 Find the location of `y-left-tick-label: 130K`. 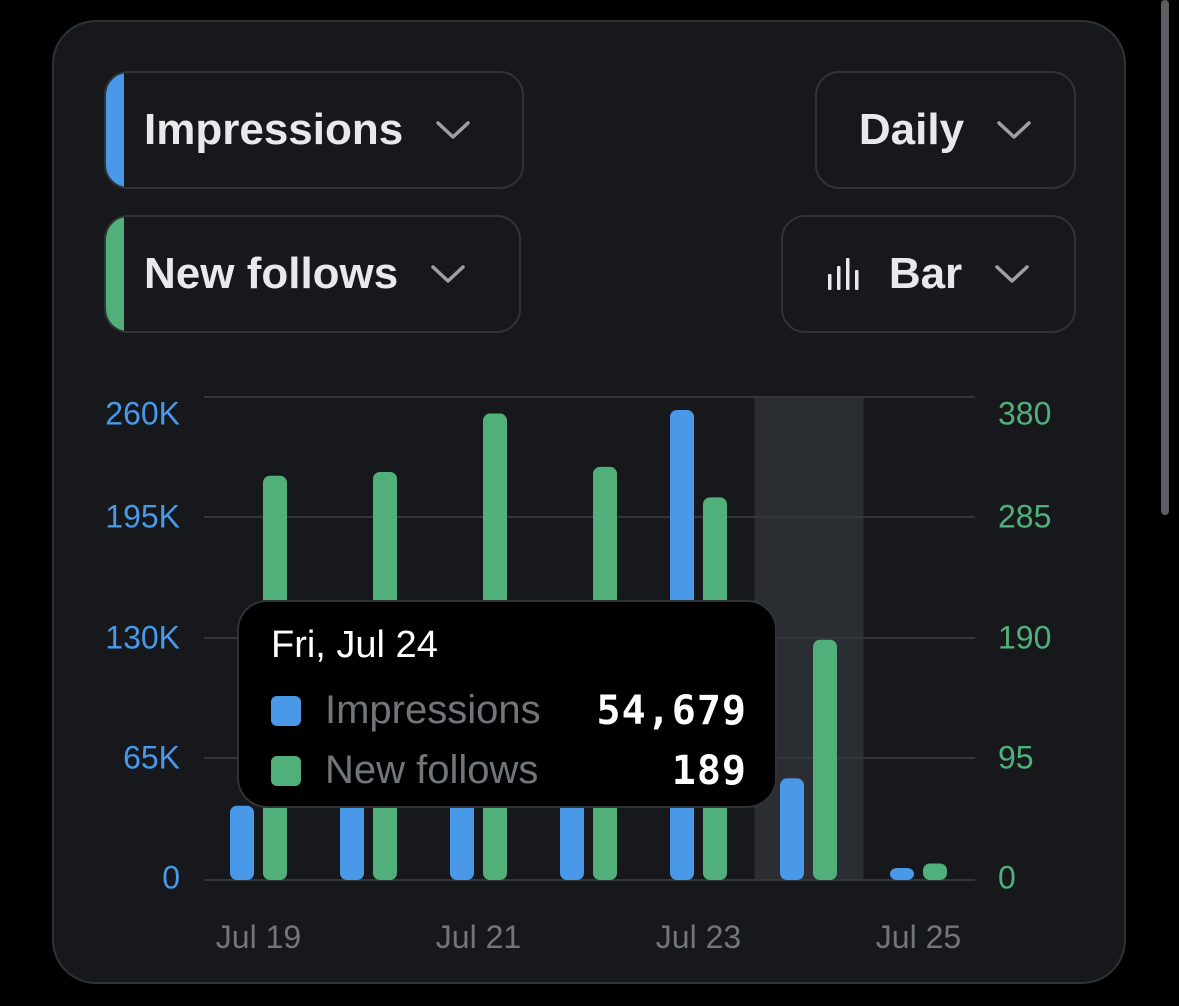

y-left-tick-label: 130K is located at coordinates (142, 637).